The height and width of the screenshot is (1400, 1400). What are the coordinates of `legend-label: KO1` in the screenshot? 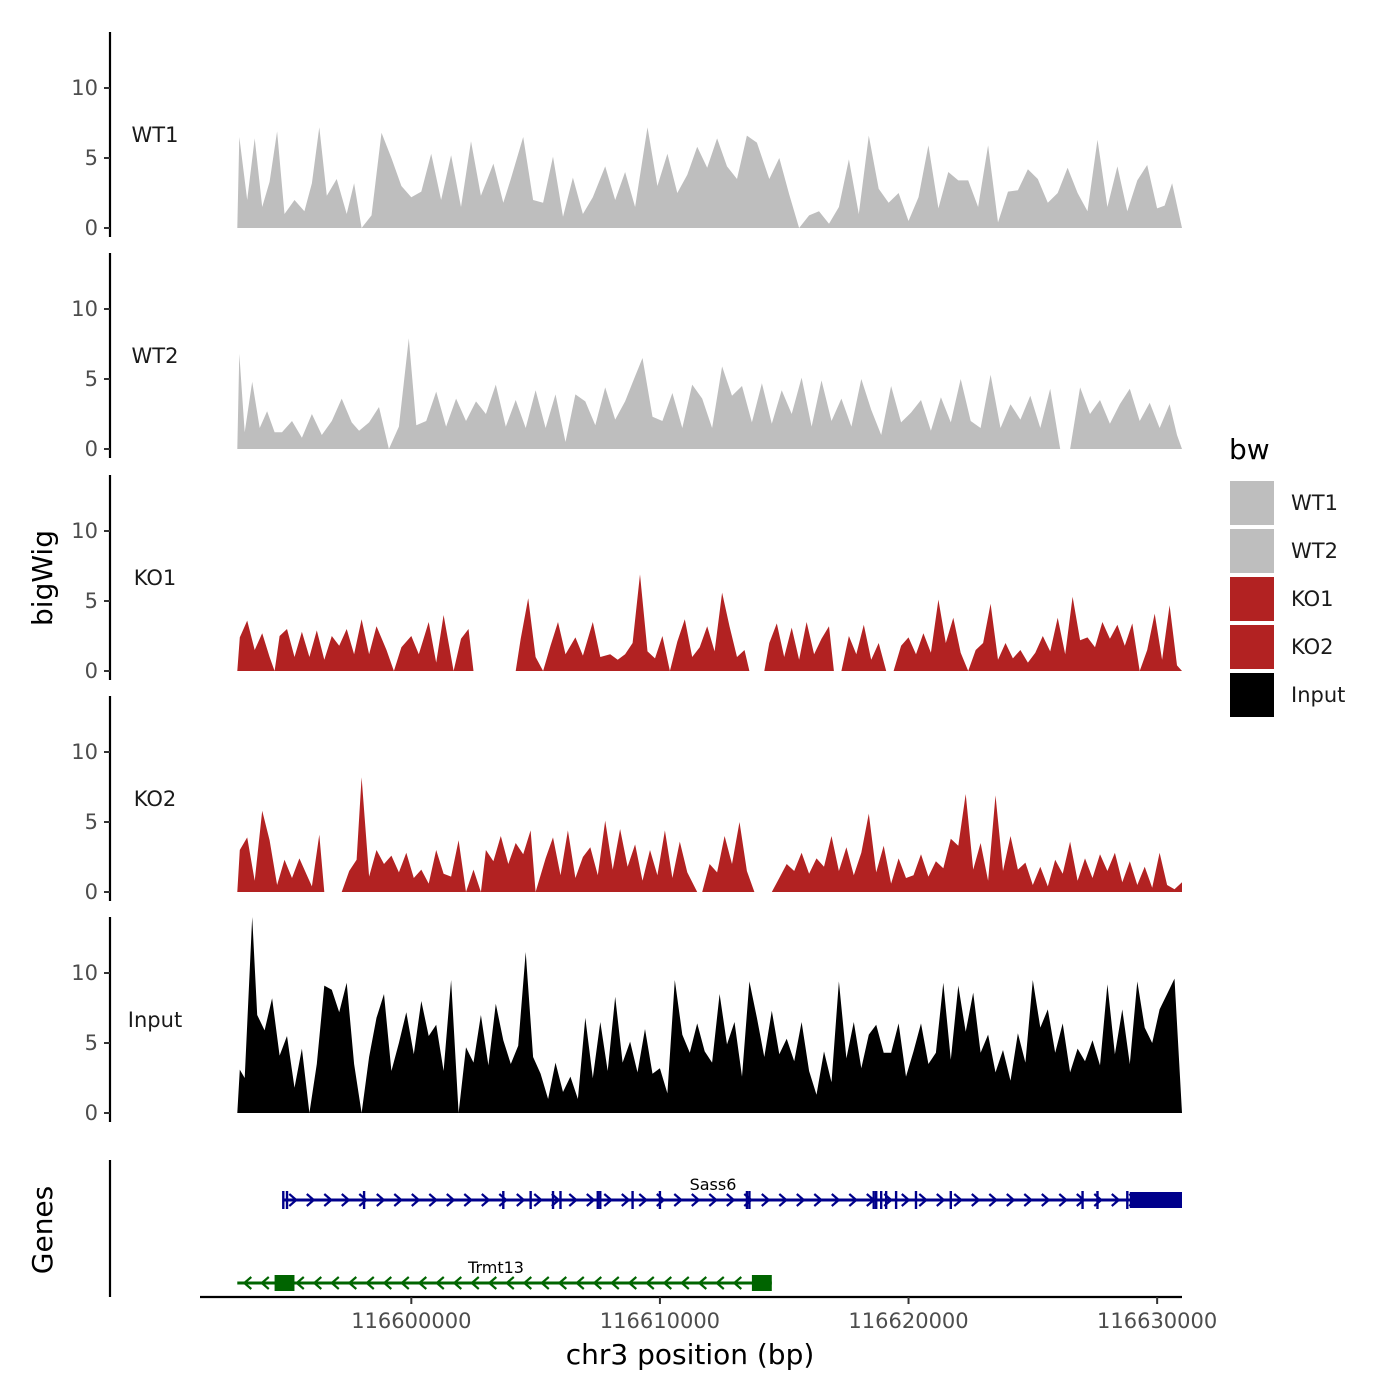 It's located at (1312, 599).